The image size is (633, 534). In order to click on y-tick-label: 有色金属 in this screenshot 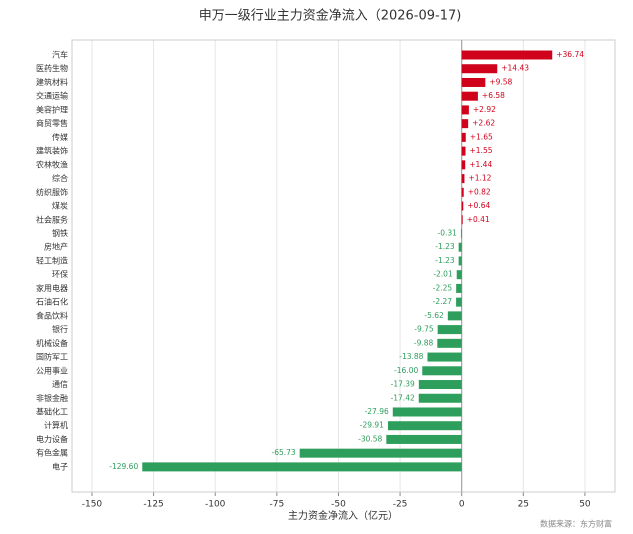, I will do `click(52, 453)`.